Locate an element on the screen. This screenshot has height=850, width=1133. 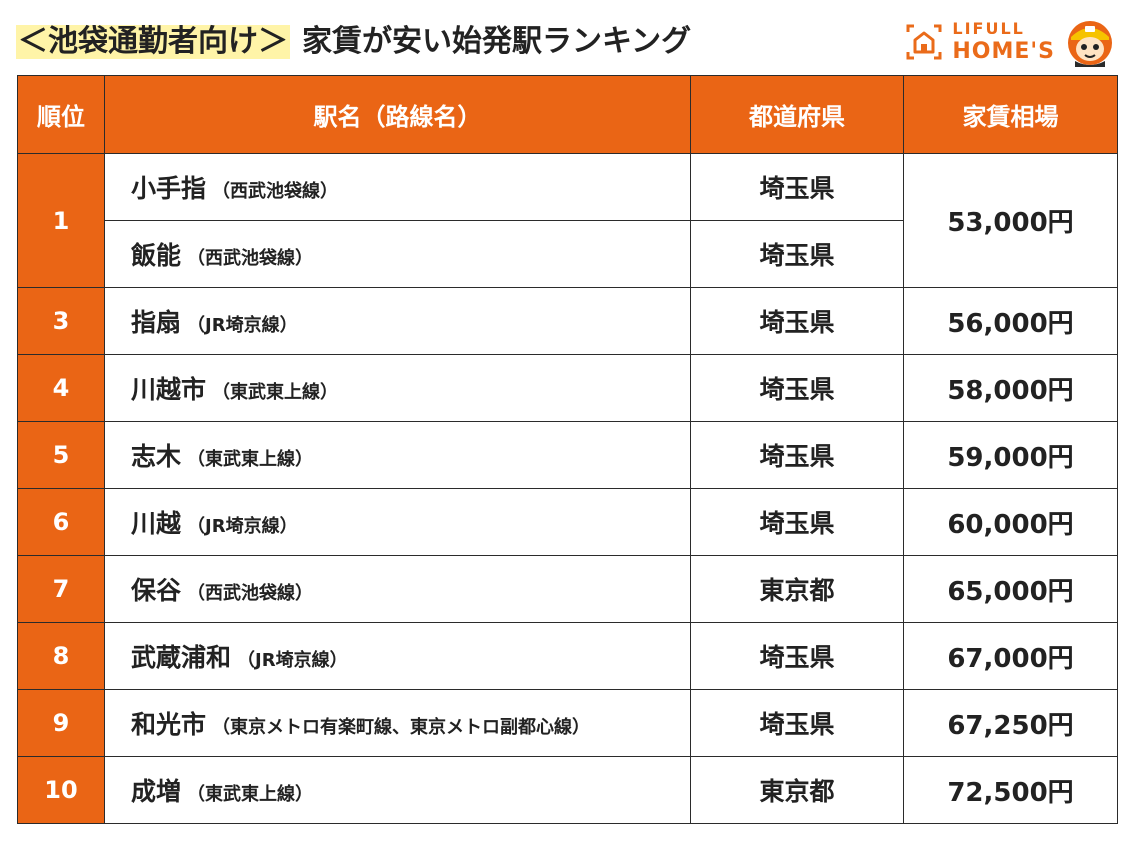
station-name: 成増 is located at coordinates (156, 791).